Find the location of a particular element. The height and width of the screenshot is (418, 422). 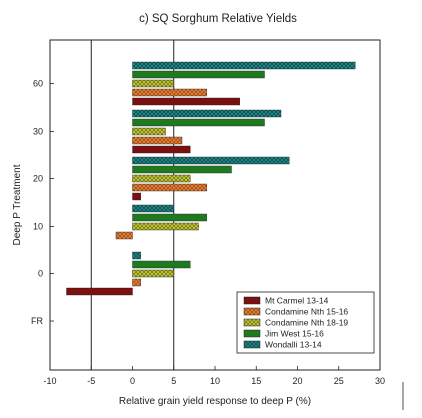

legend-label: Condamine Nth 18-19 is located at coordinates (306, 323).